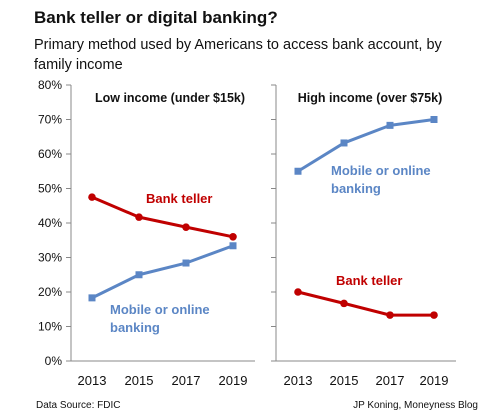 The height and width of the screenshot is (416, 502). Describe the element at coordinates (54, 361) in the screenshot. I see `y-tick-label: 0%` at that location.